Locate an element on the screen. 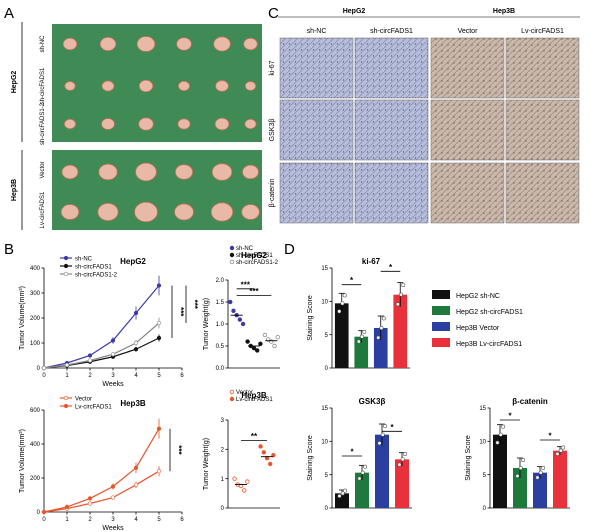 This screenshot has width=594, height=532. panel-label-a: A is located at coordinates (9, 13).